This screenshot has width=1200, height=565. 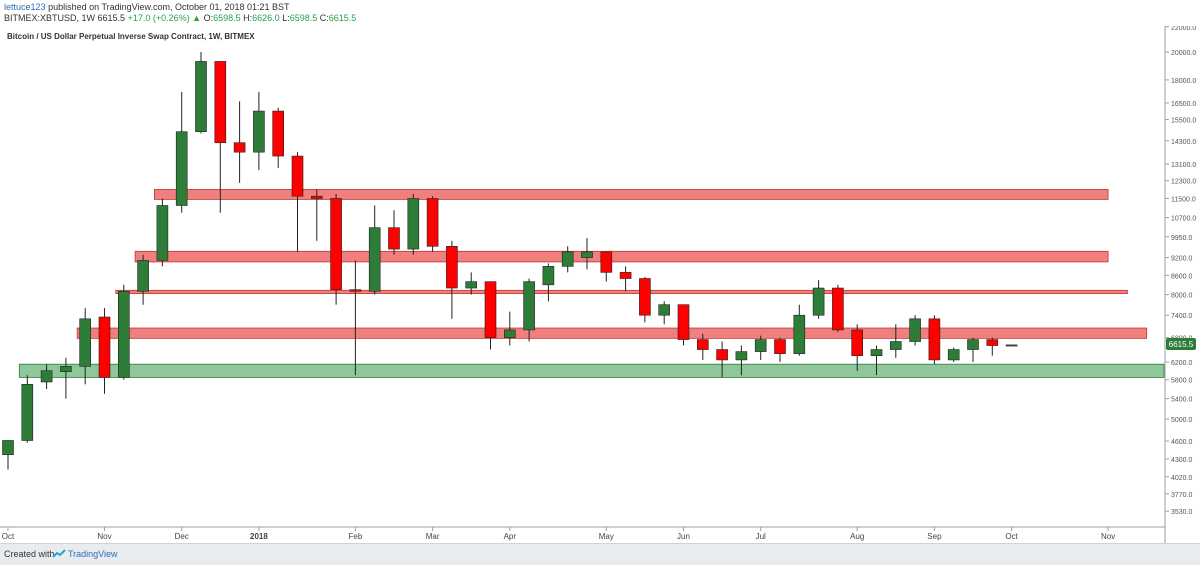 I want to click on time-tick-label-12: Oct, so click(x=1011, y=536).